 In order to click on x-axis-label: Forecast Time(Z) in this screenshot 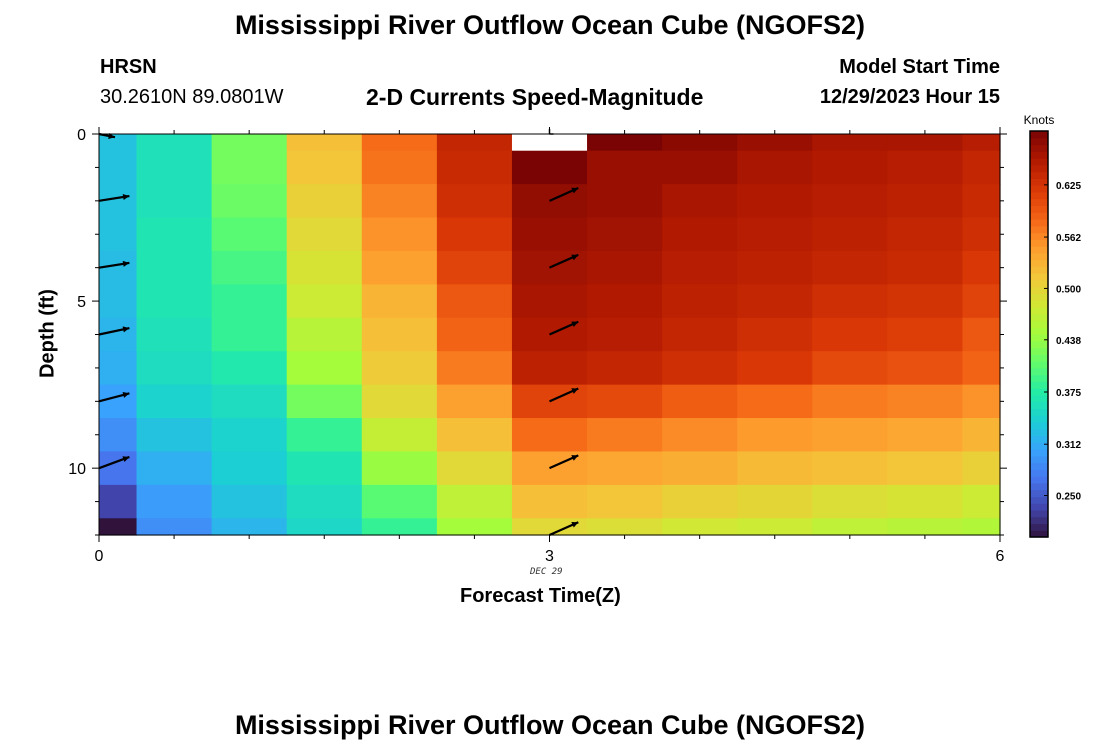, I will do `click(540, 596)`.